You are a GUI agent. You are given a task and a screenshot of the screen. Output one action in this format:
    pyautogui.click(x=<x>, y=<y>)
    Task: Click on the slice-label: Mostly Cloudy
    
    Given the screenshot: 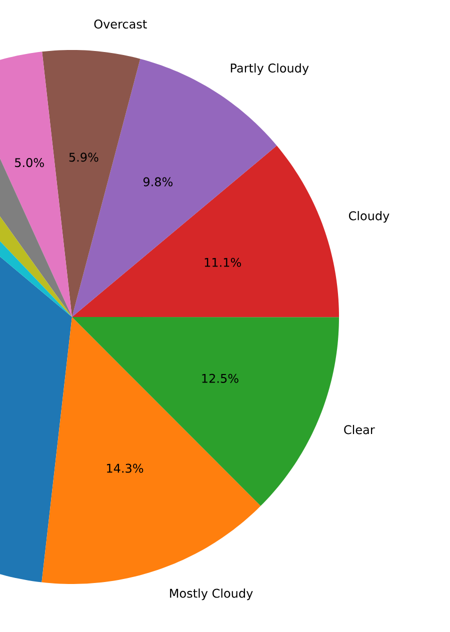 What is the action you would take?
    pyautogui.click(x=211, y=594)
    